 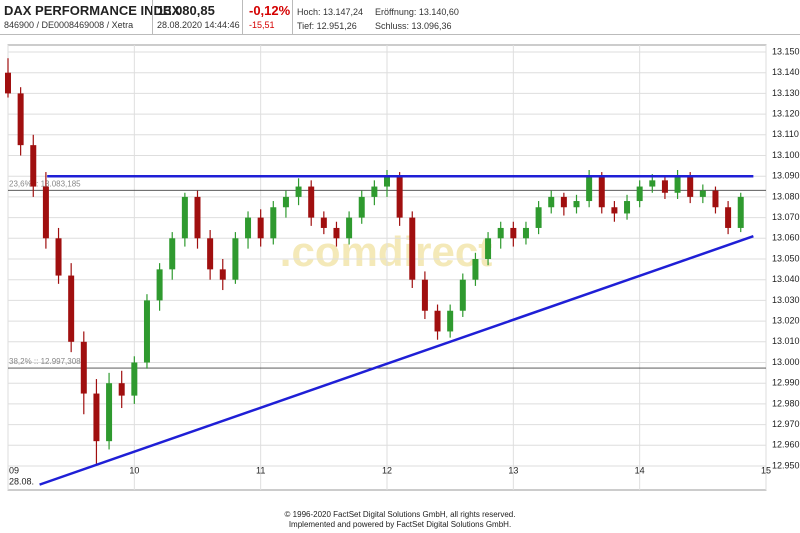 What do you see at coordinates (198, 25) in the screenshot?
I see `timestamp: 28.08.2020 14:44:46` at bounding box center [198, 25].